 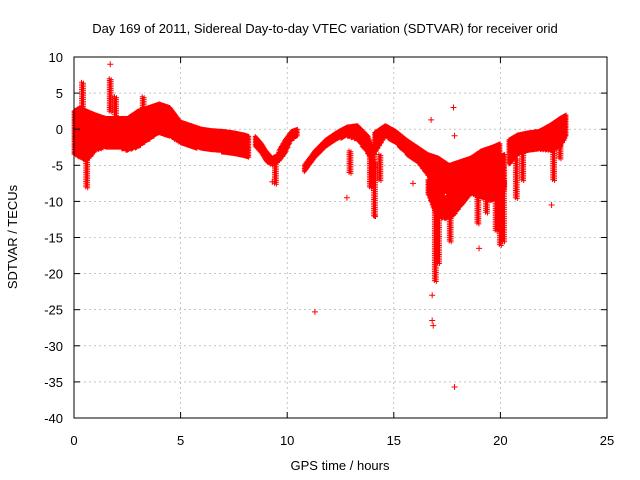 What do you see at coordinates (59, 129) in the screenshot?
I see `y-tick-label: 0` at bounding box center [59, 129].